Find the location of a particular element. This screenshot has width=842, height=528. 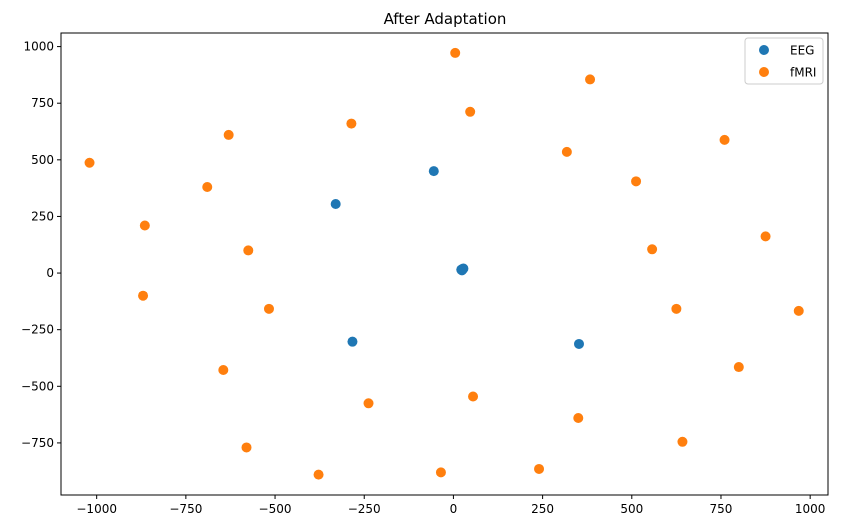

x-axis: −1000 −750 −500 −250 0 250 500 750 1000 is located at coordinates (450, 505).